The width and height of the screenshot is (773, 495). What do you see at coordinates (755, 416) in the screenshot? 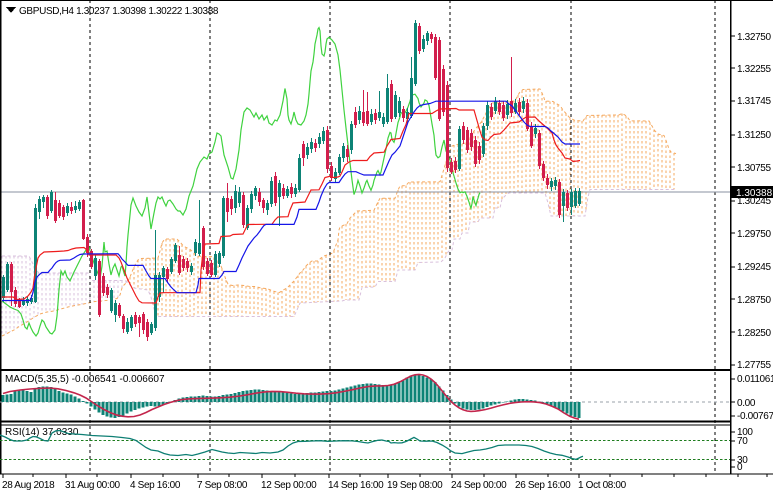
I see `svg-text: -0.00767` at bounding box center [755, 416].